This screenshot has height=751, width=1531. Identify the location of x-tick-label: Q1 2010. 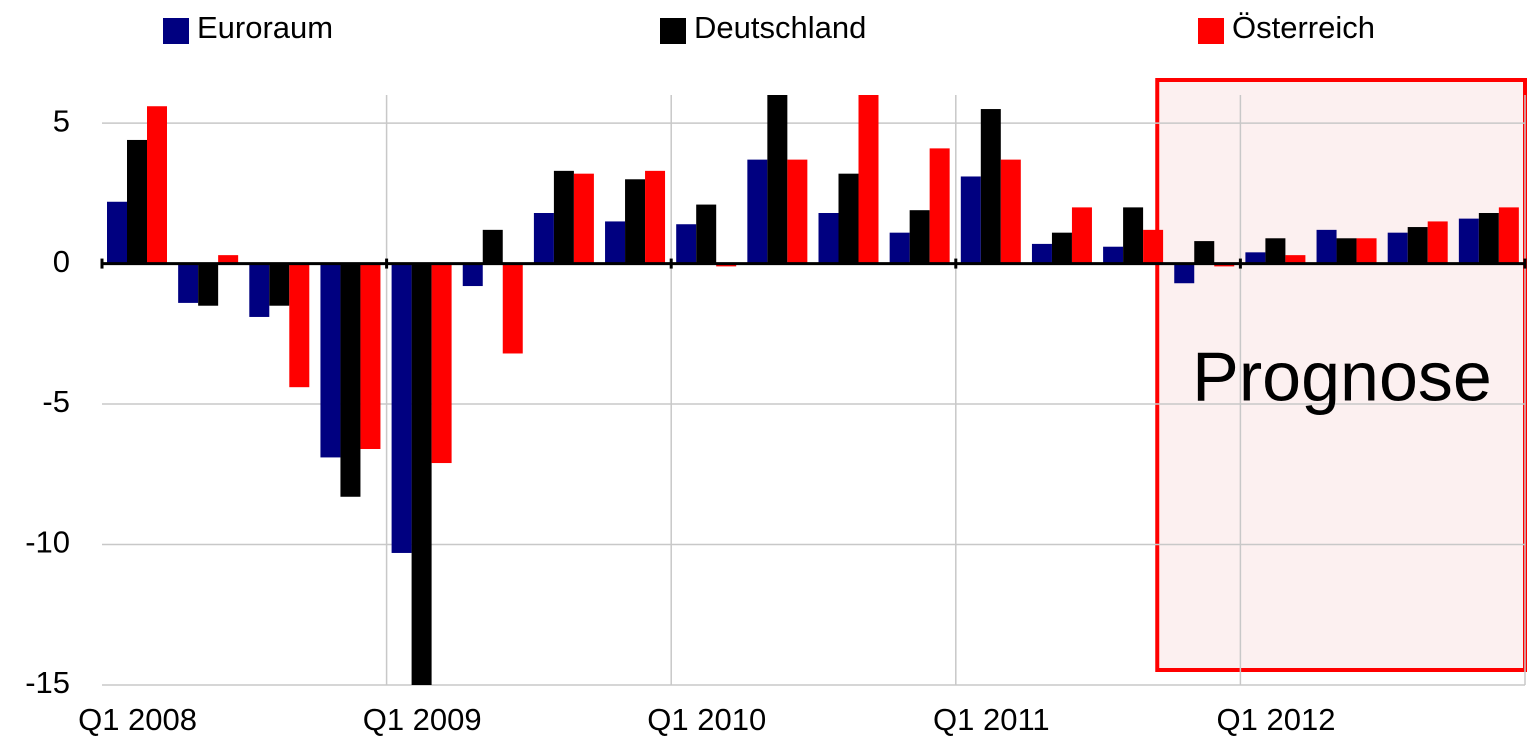
(706, 719).